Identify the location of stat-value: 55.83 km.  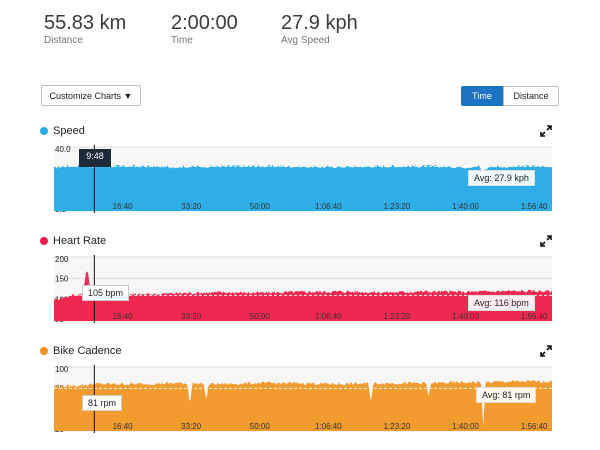
(85, 23).